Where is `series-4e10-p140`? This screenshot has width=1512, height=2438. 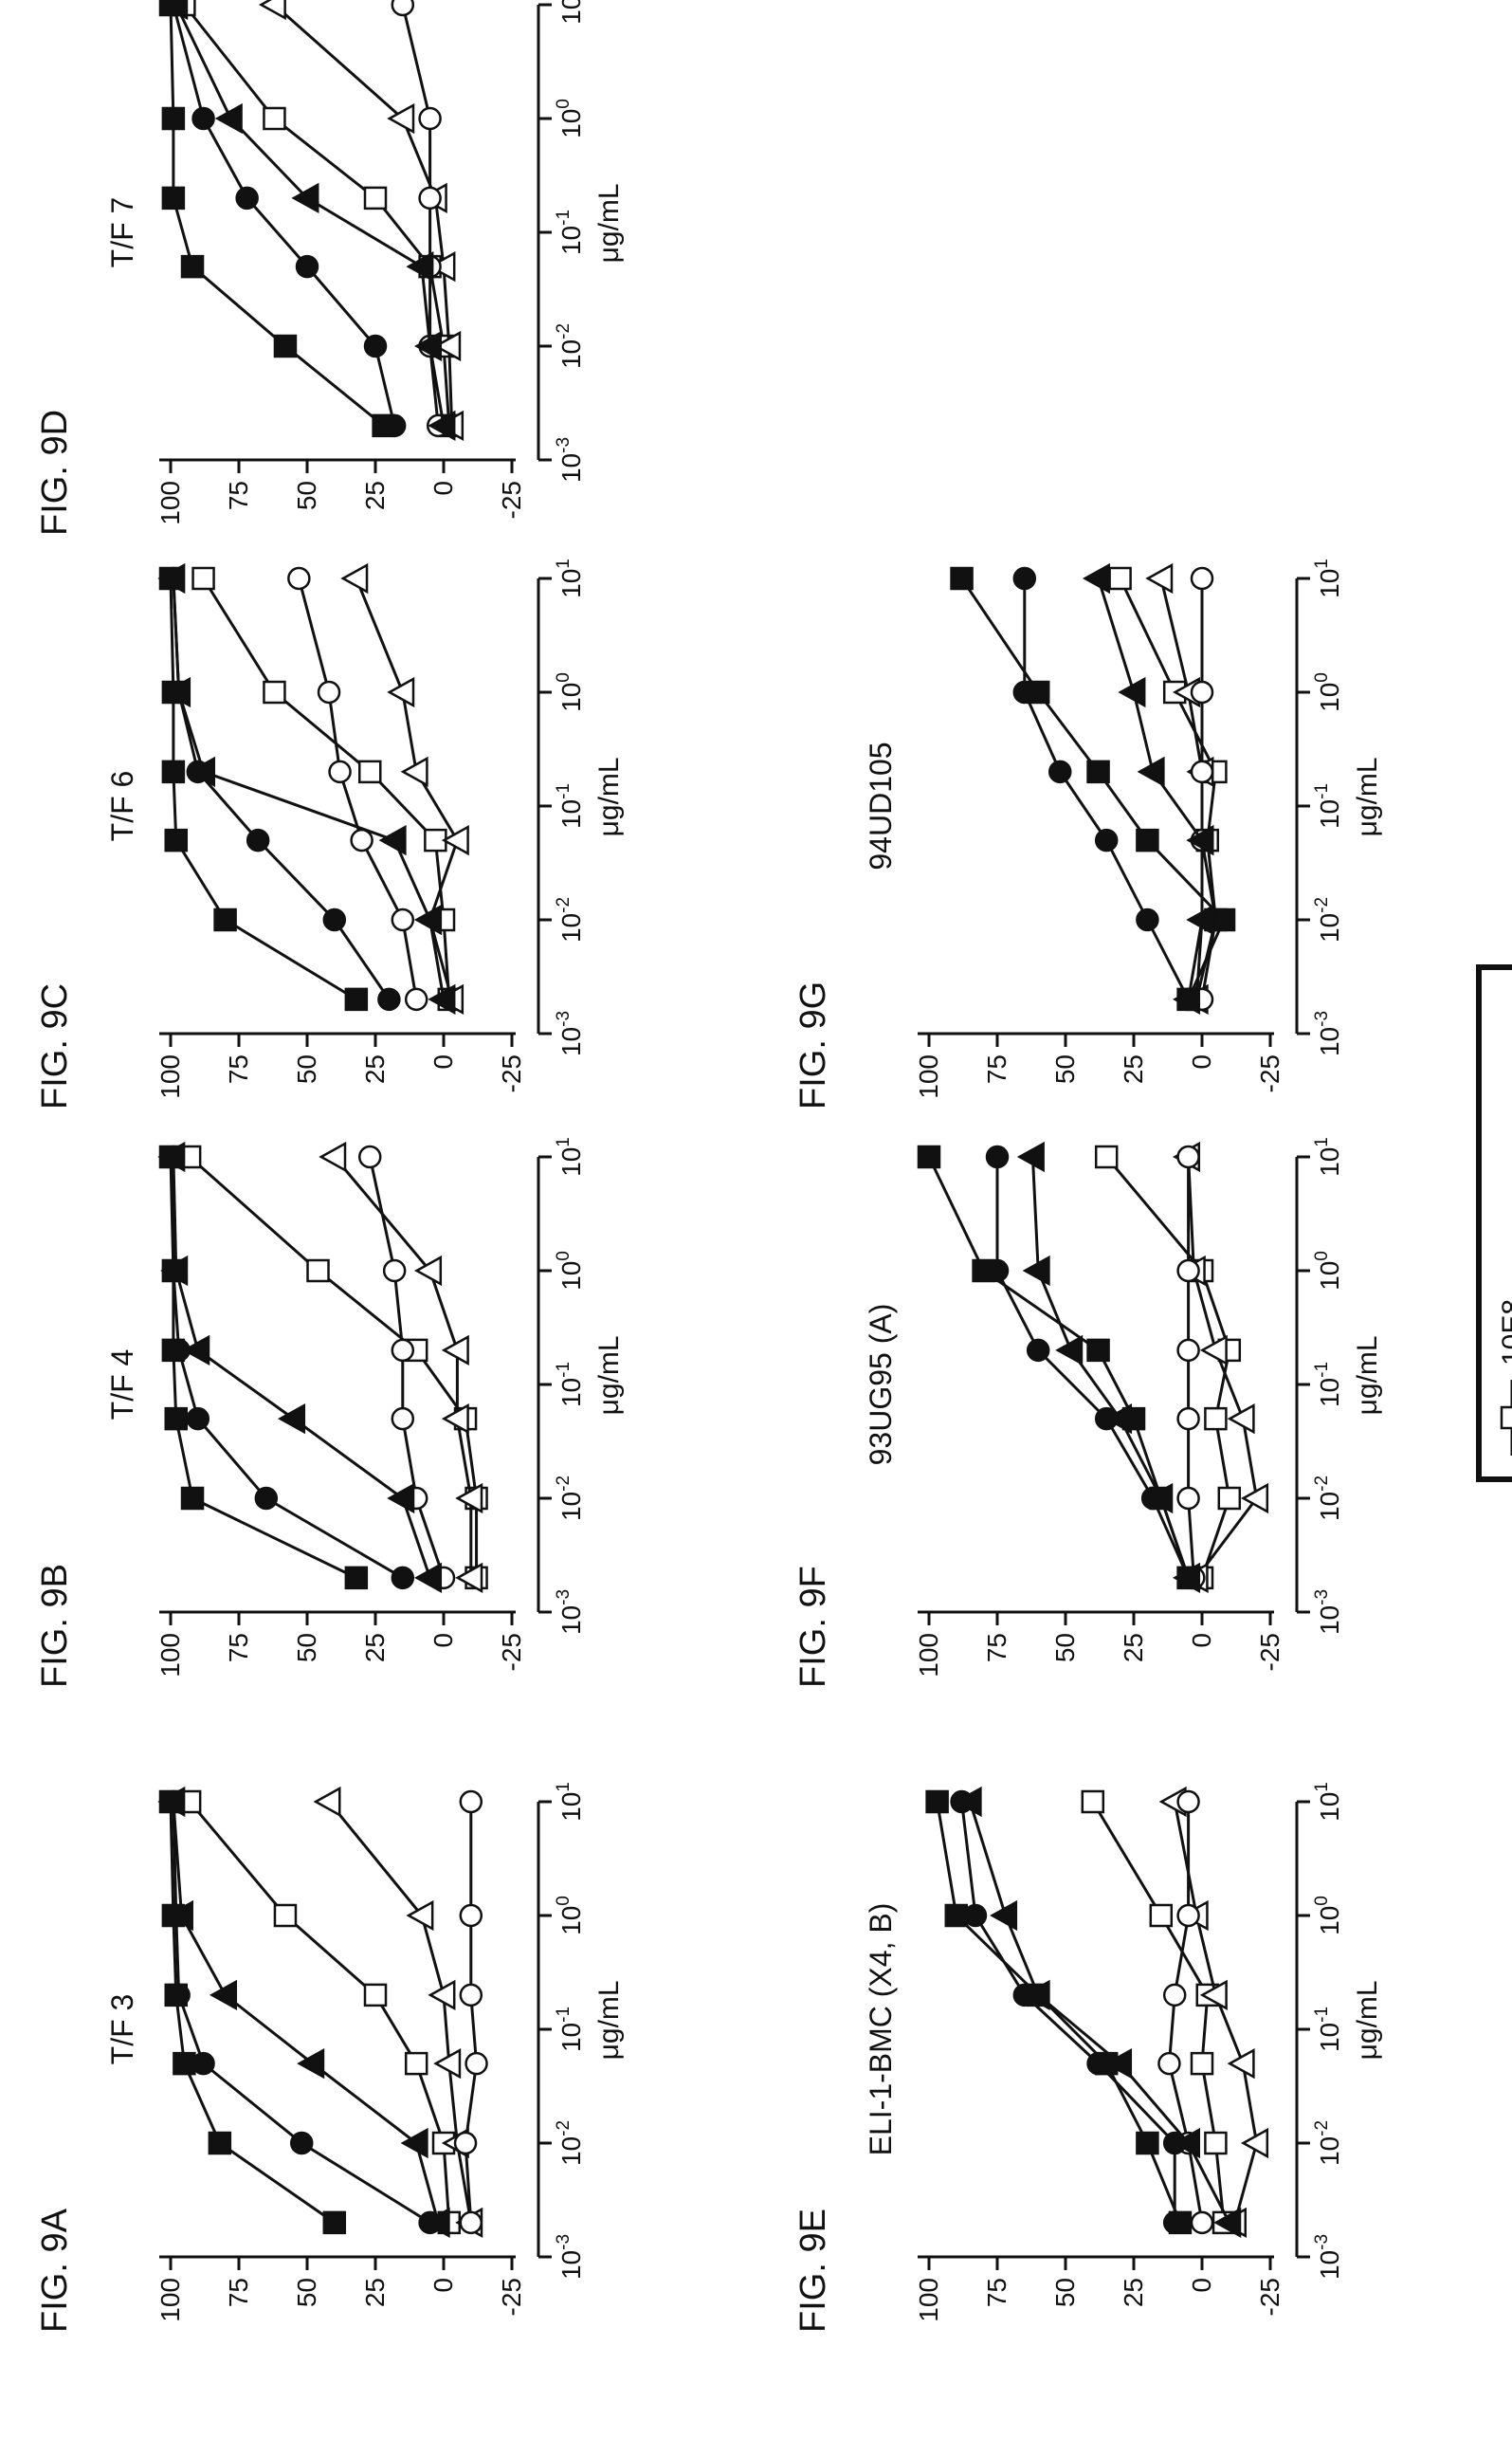 series-4e10-p140 is located at coordinates (1068, 2012).